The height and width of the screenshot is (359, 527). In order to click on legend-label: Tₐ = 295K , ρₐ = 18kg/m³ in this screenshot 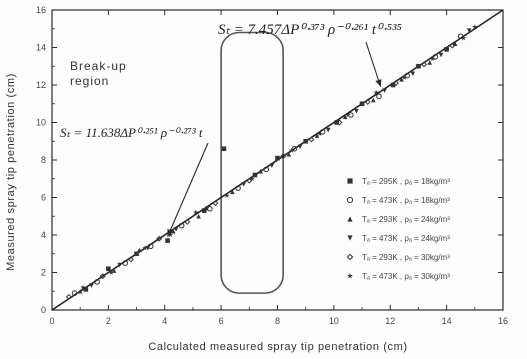, I will do `click(406, 181)`.